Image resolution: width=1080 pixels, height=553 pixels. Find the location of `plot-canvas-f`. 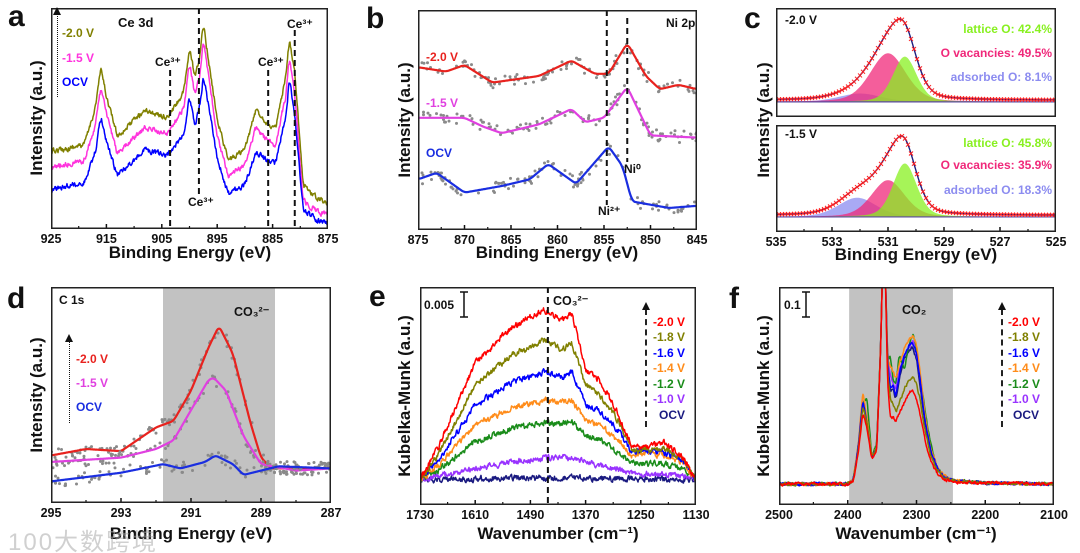

plot-canvas-f is located at coordinates (916, 396).